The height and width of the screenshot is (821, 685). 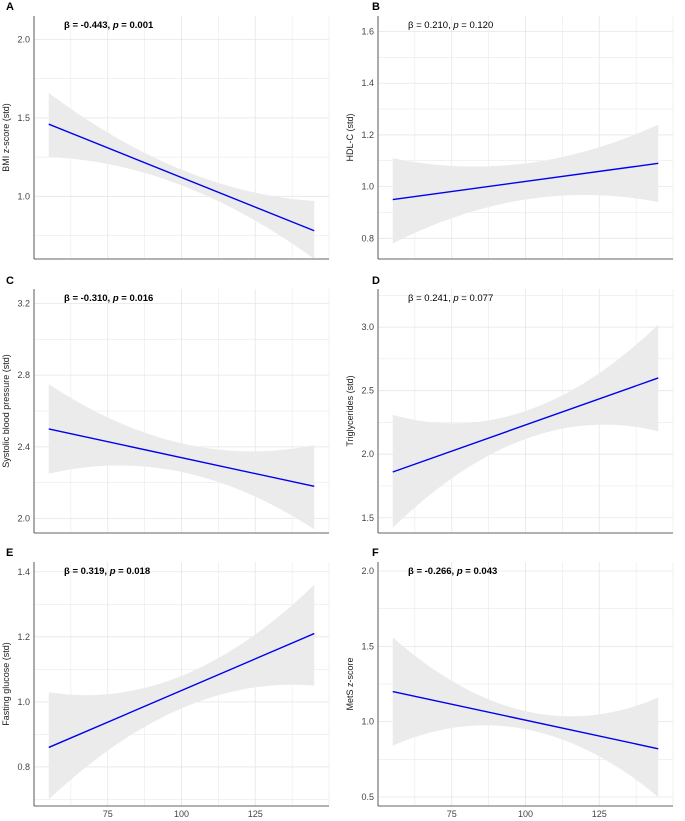 What do you see at coordinates (9, 553) in the screenshot?
I see `panel-letter: E` at bounding box center [9, 553].